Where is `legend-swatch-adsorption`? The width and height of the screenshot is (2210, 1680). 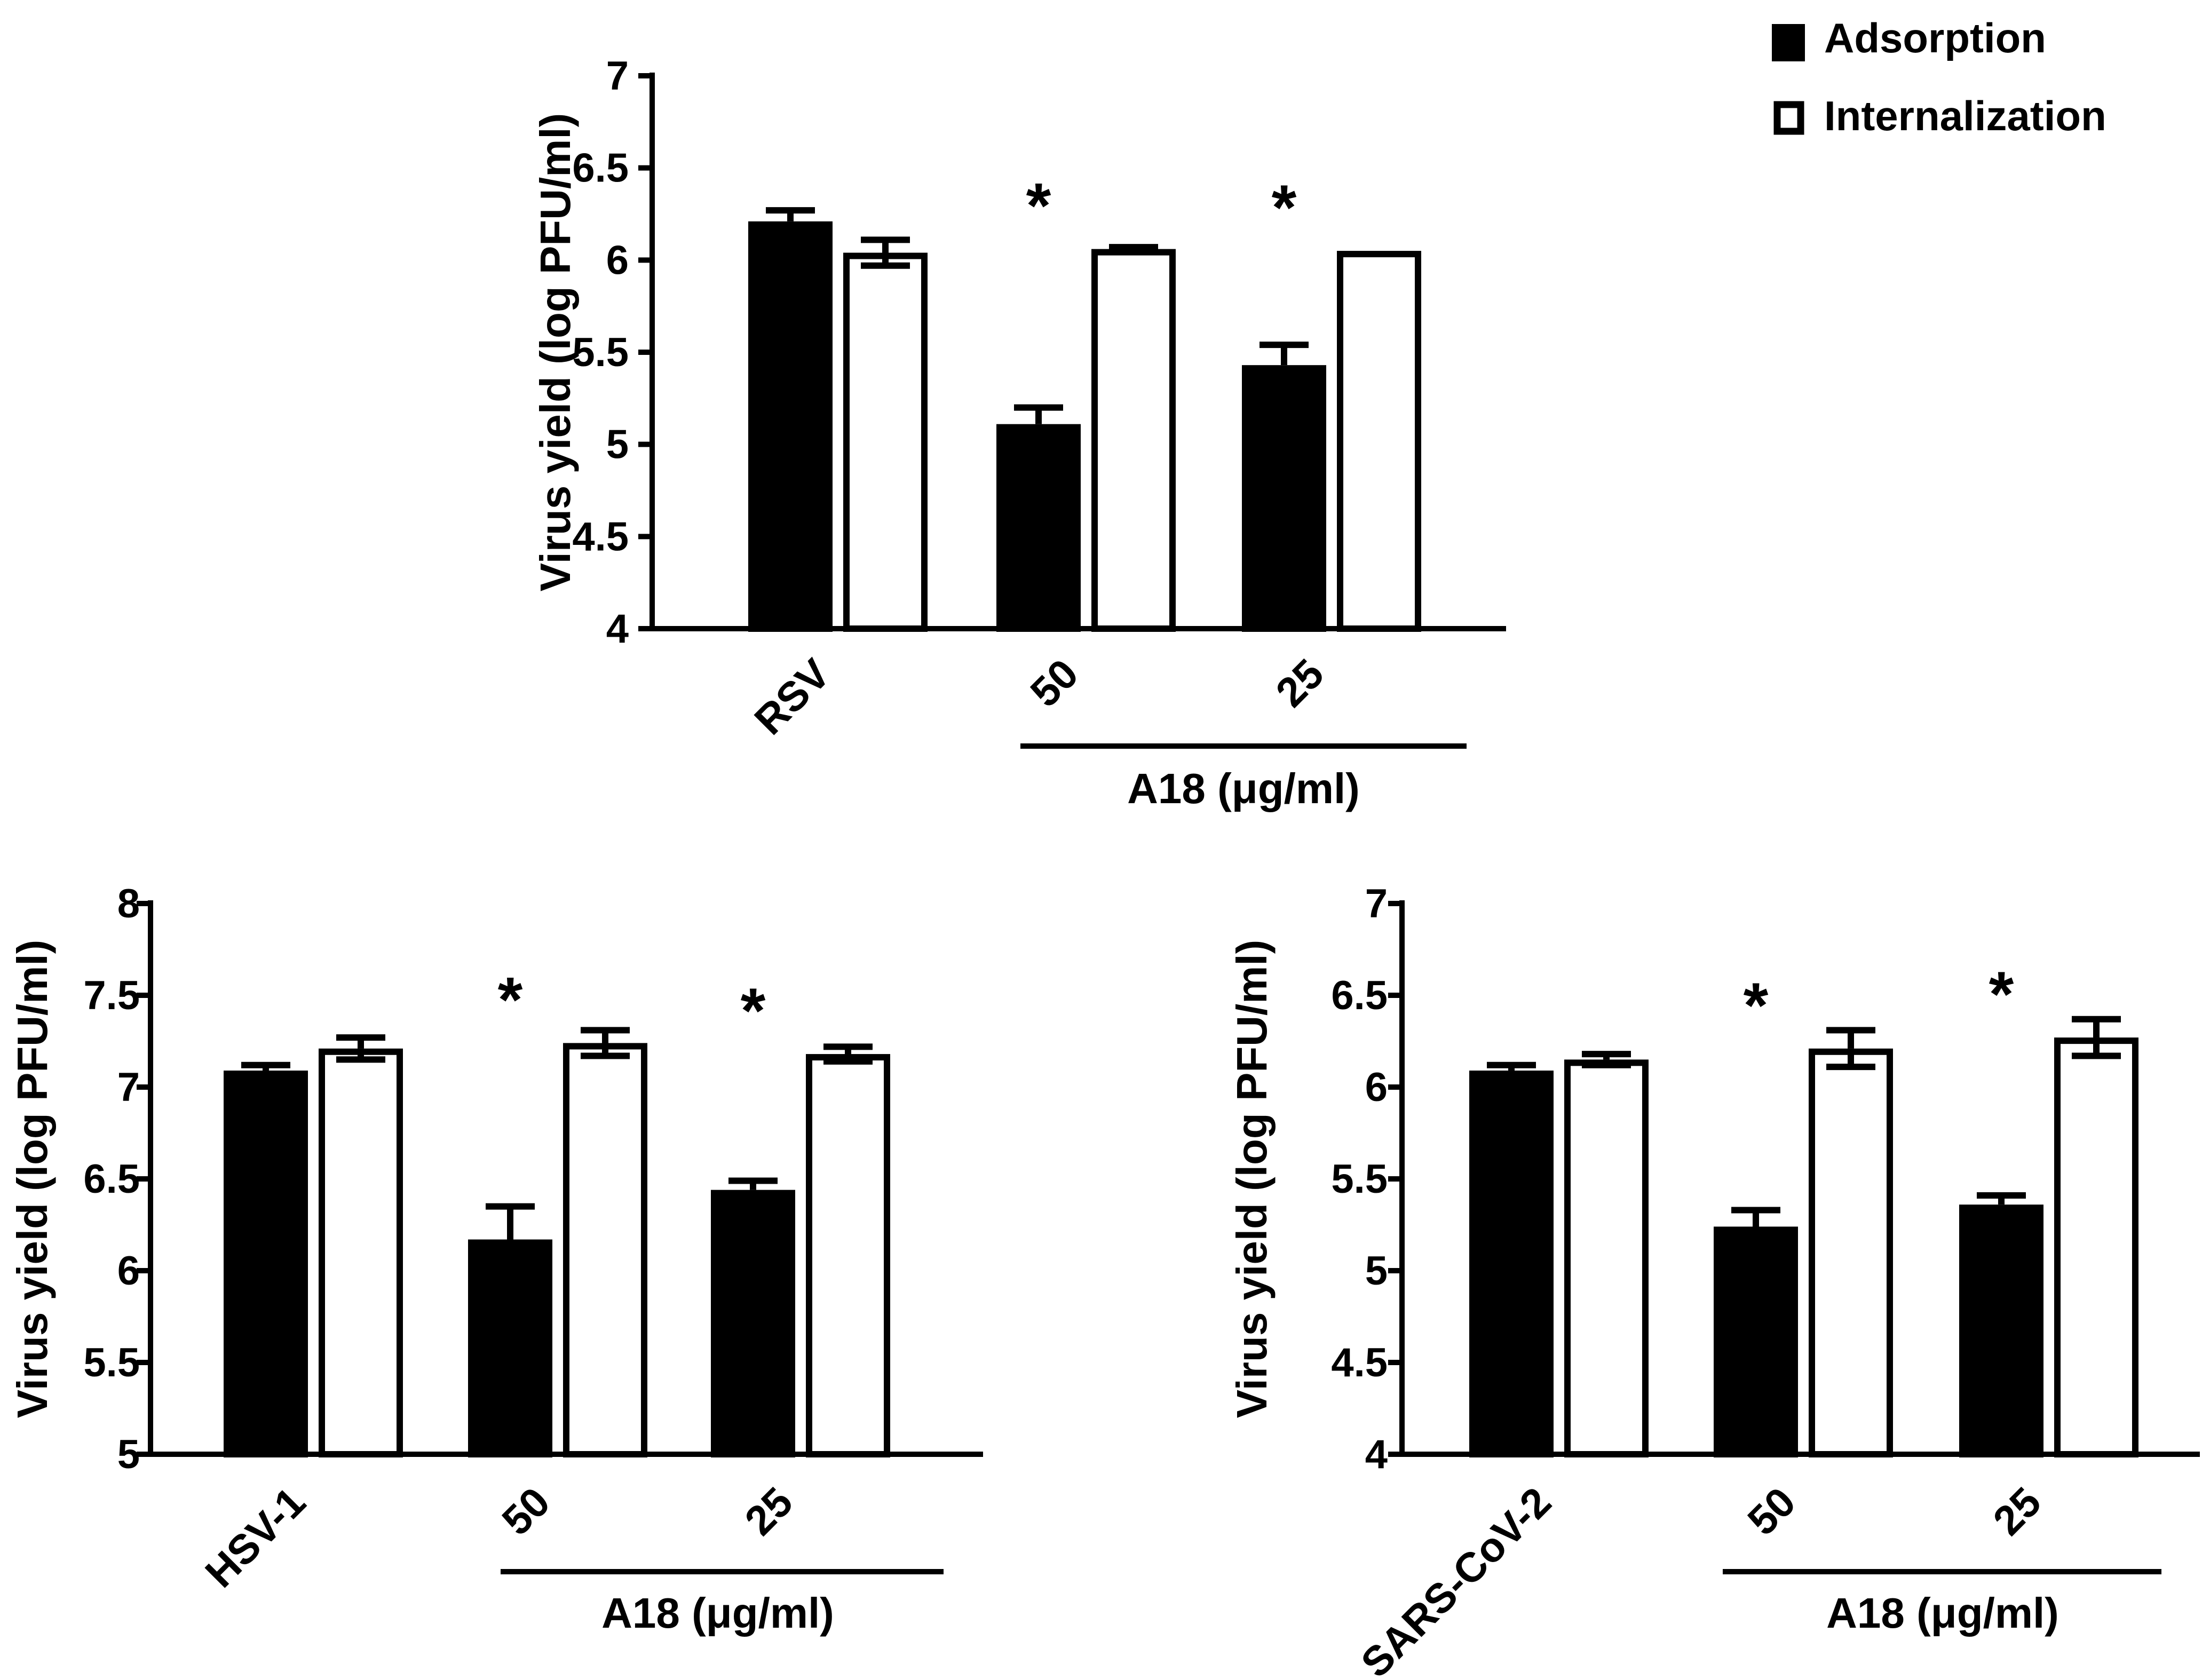
legend-swatch-adsorption is located at coordinates (1788, 42).